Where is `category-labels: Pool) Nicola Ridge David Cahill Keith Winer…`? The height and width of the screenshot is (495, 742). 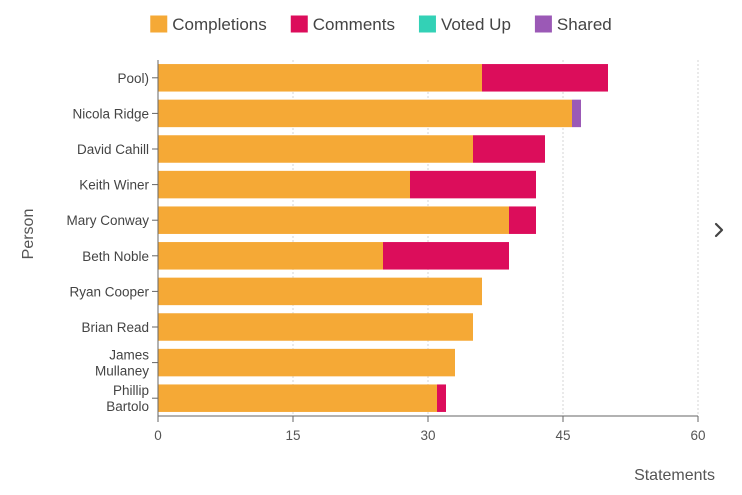 category-labels: Pool) Nicola Ridge David Cahill Keith Winer… is located at coordinates (107, 242).